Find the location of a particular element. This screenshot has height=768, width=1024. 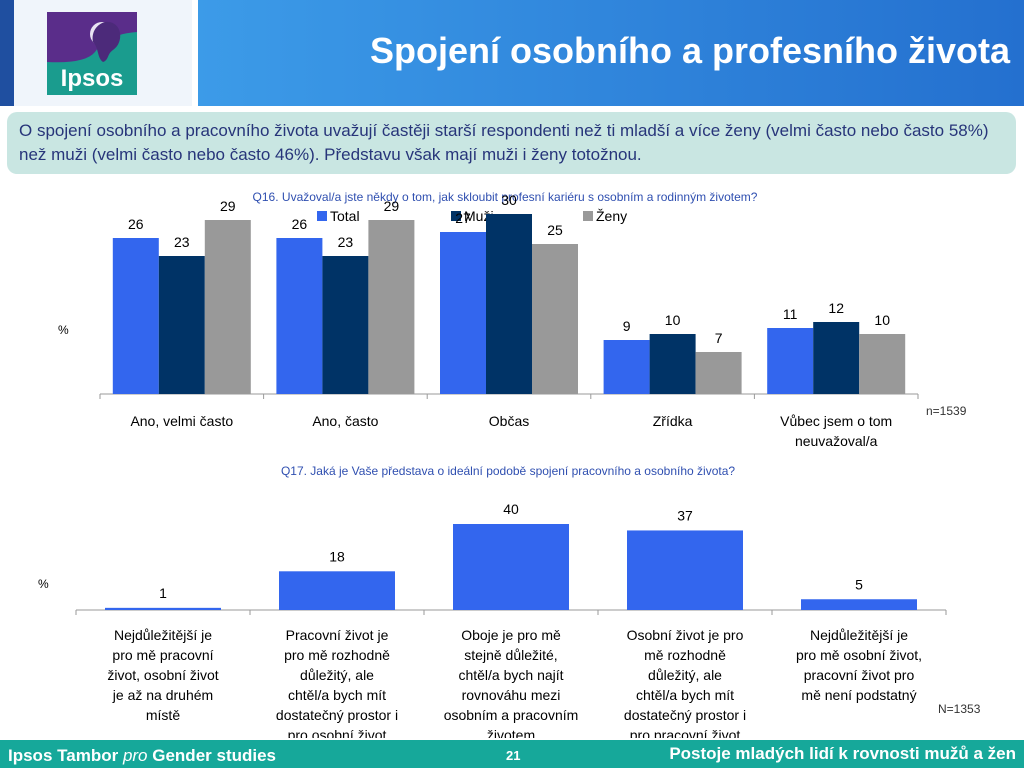

category-label: Zřídka is located at coordinates (673, 421).